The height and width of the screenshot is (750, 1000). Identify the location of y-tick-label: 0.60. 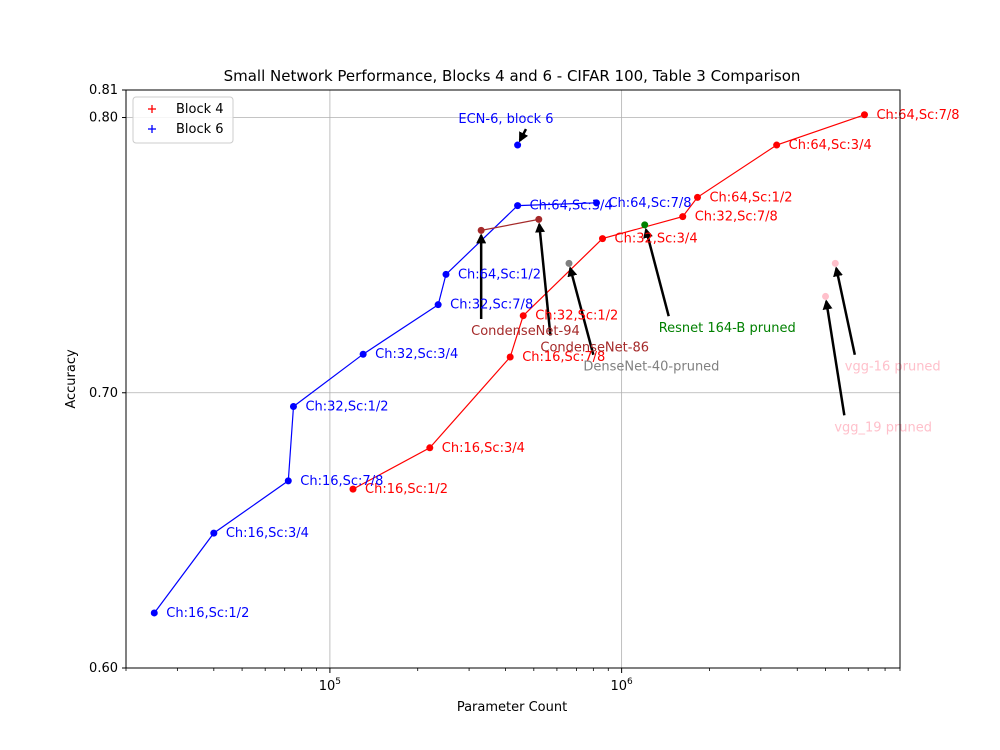
(103, 668).